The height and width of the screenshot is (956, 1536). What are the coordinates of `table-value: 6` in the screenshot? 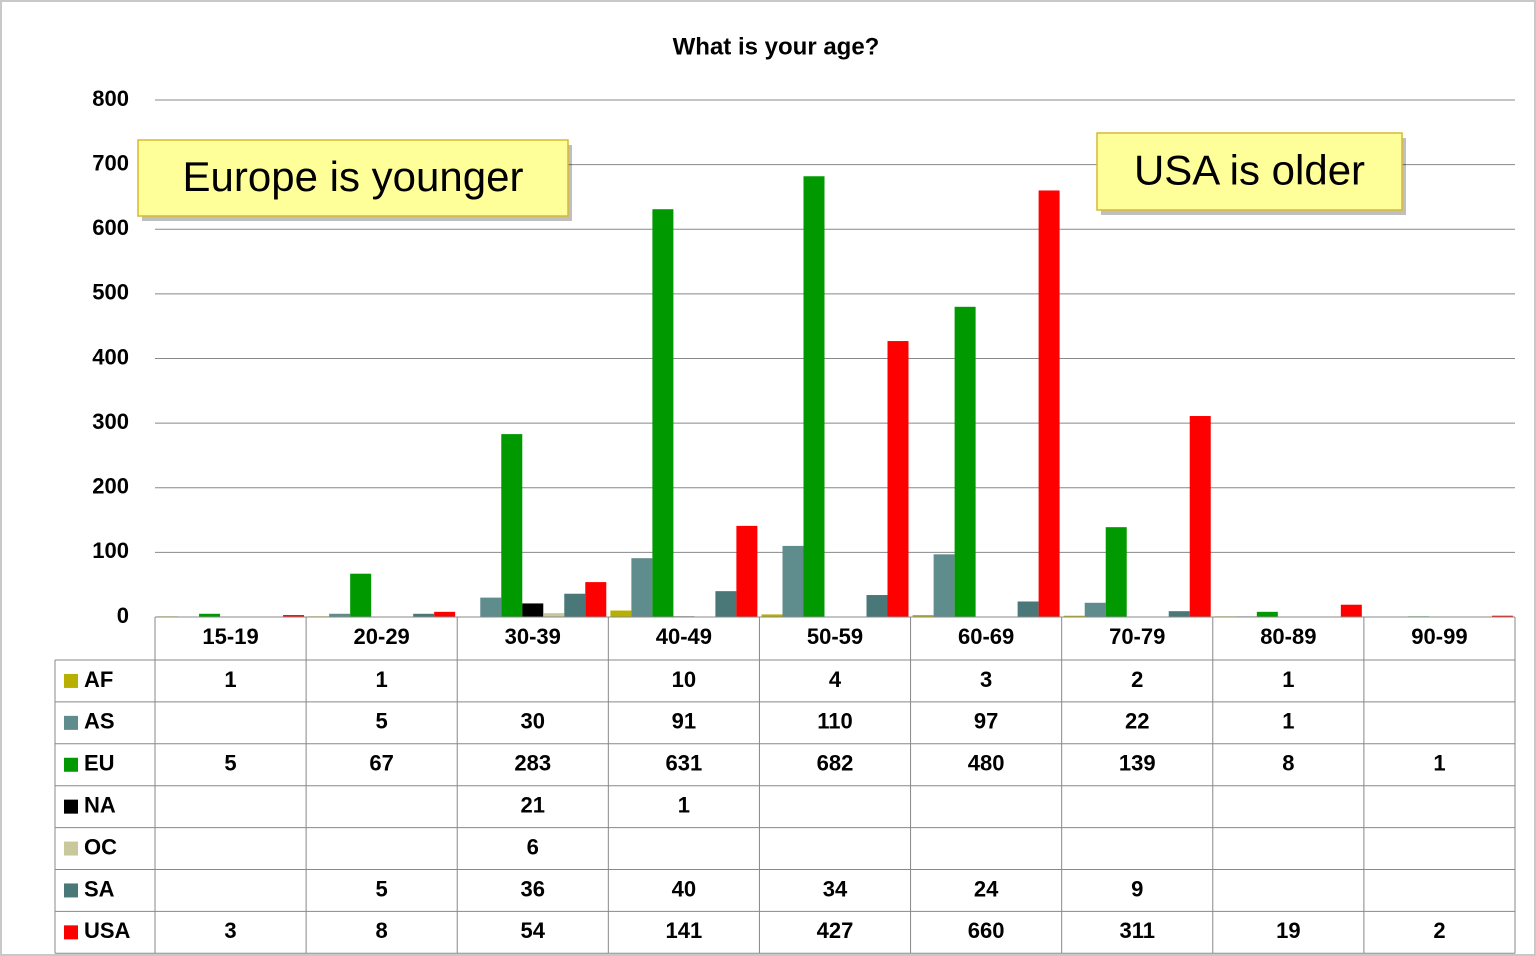 It's located at (533, 846).